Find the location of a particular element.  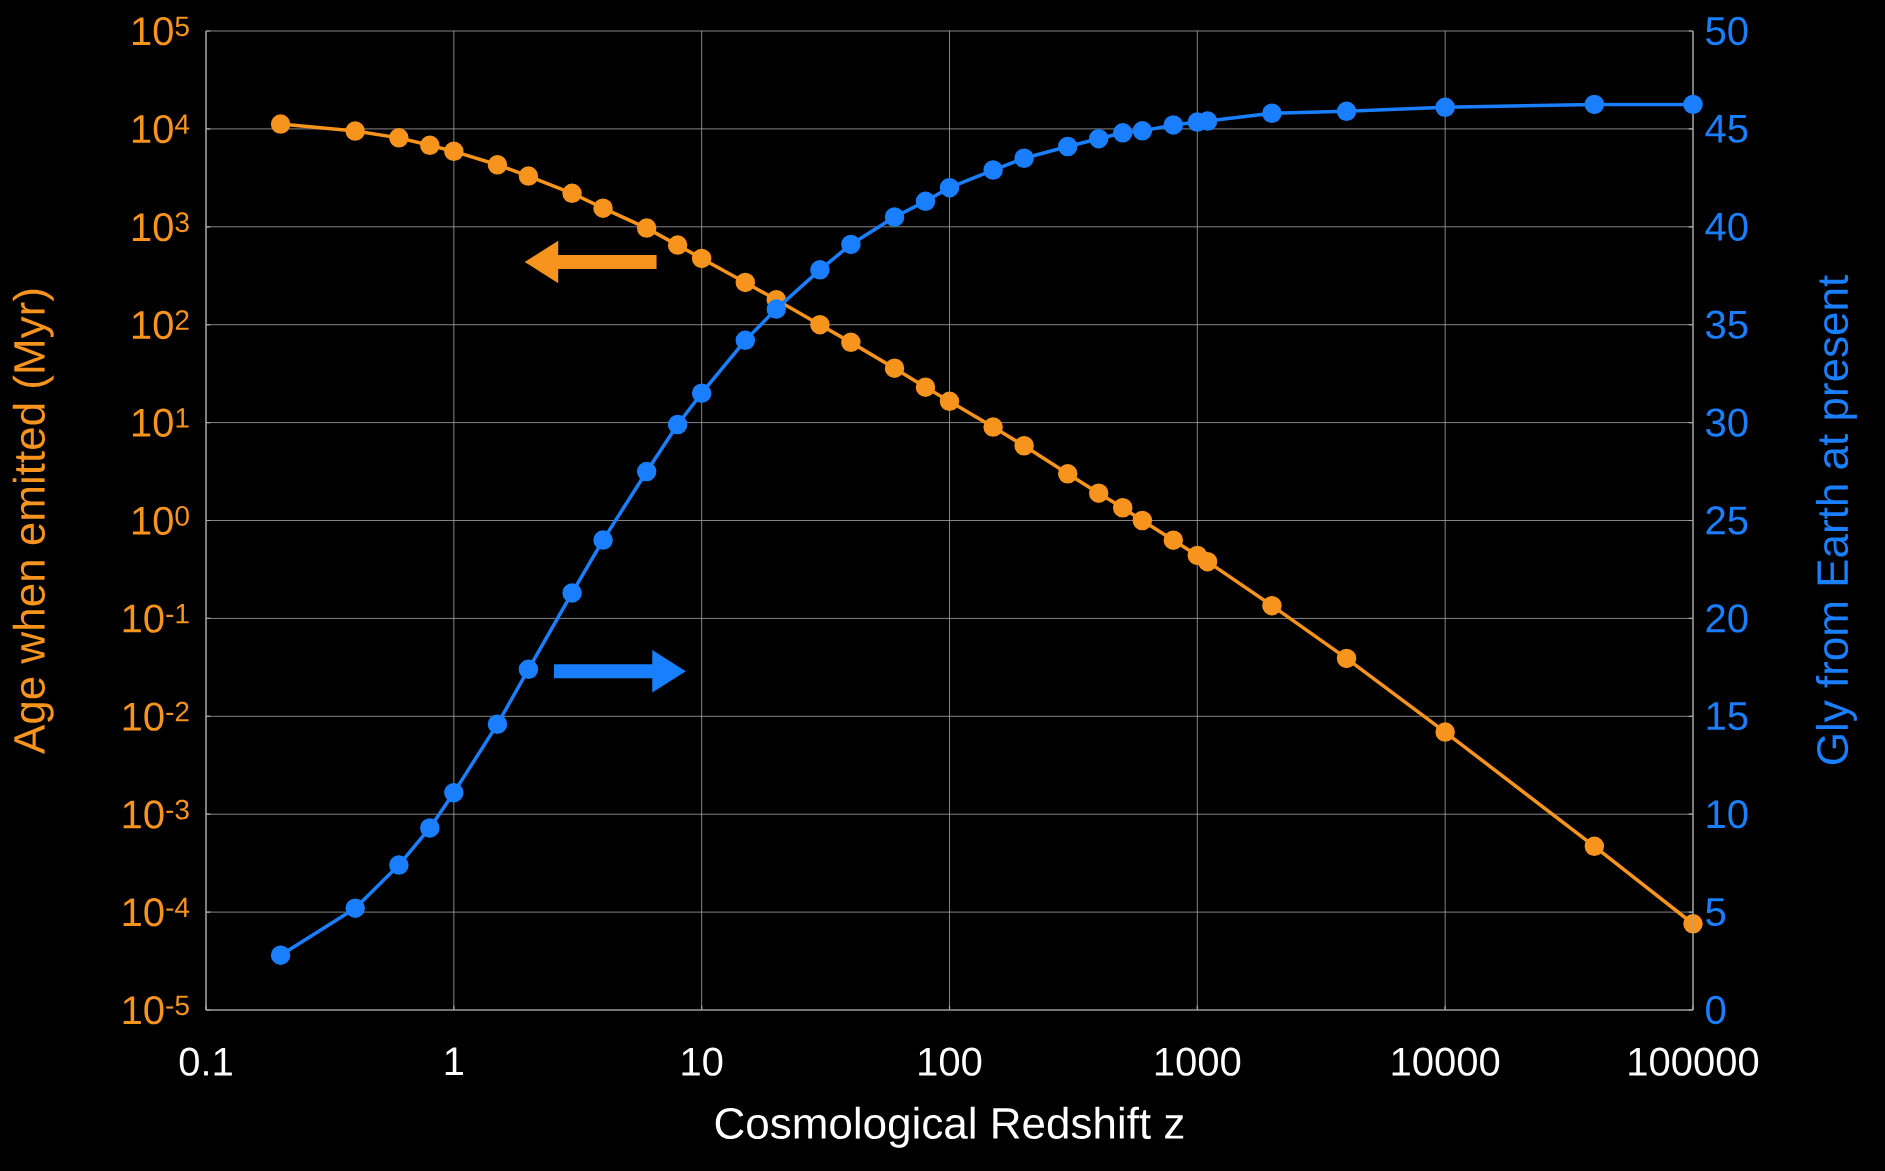

y-tick-label: 10$^{-4}$ is located at coordinates (156, 912).